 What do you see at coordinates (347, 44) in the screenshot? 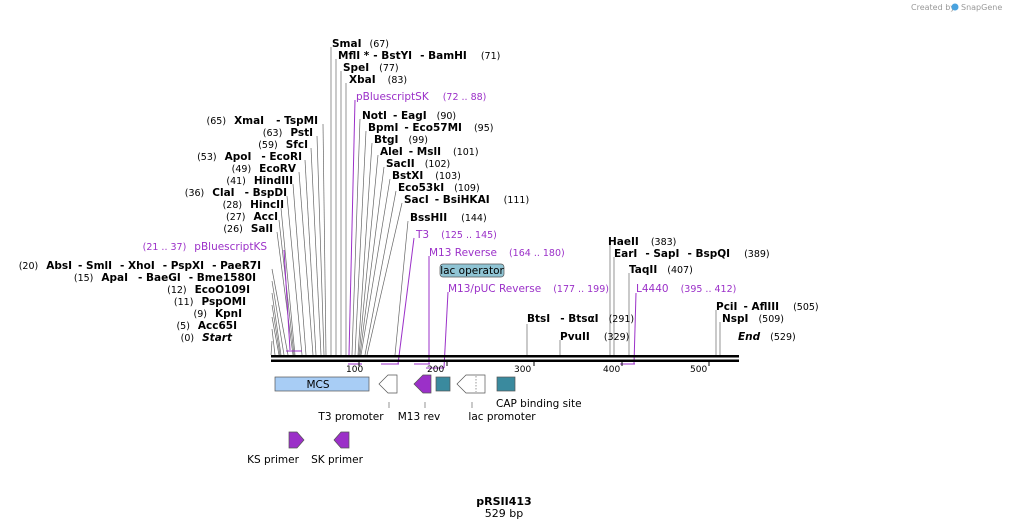
I see `site-smai: SmaI` at bounding box center [347, 44].